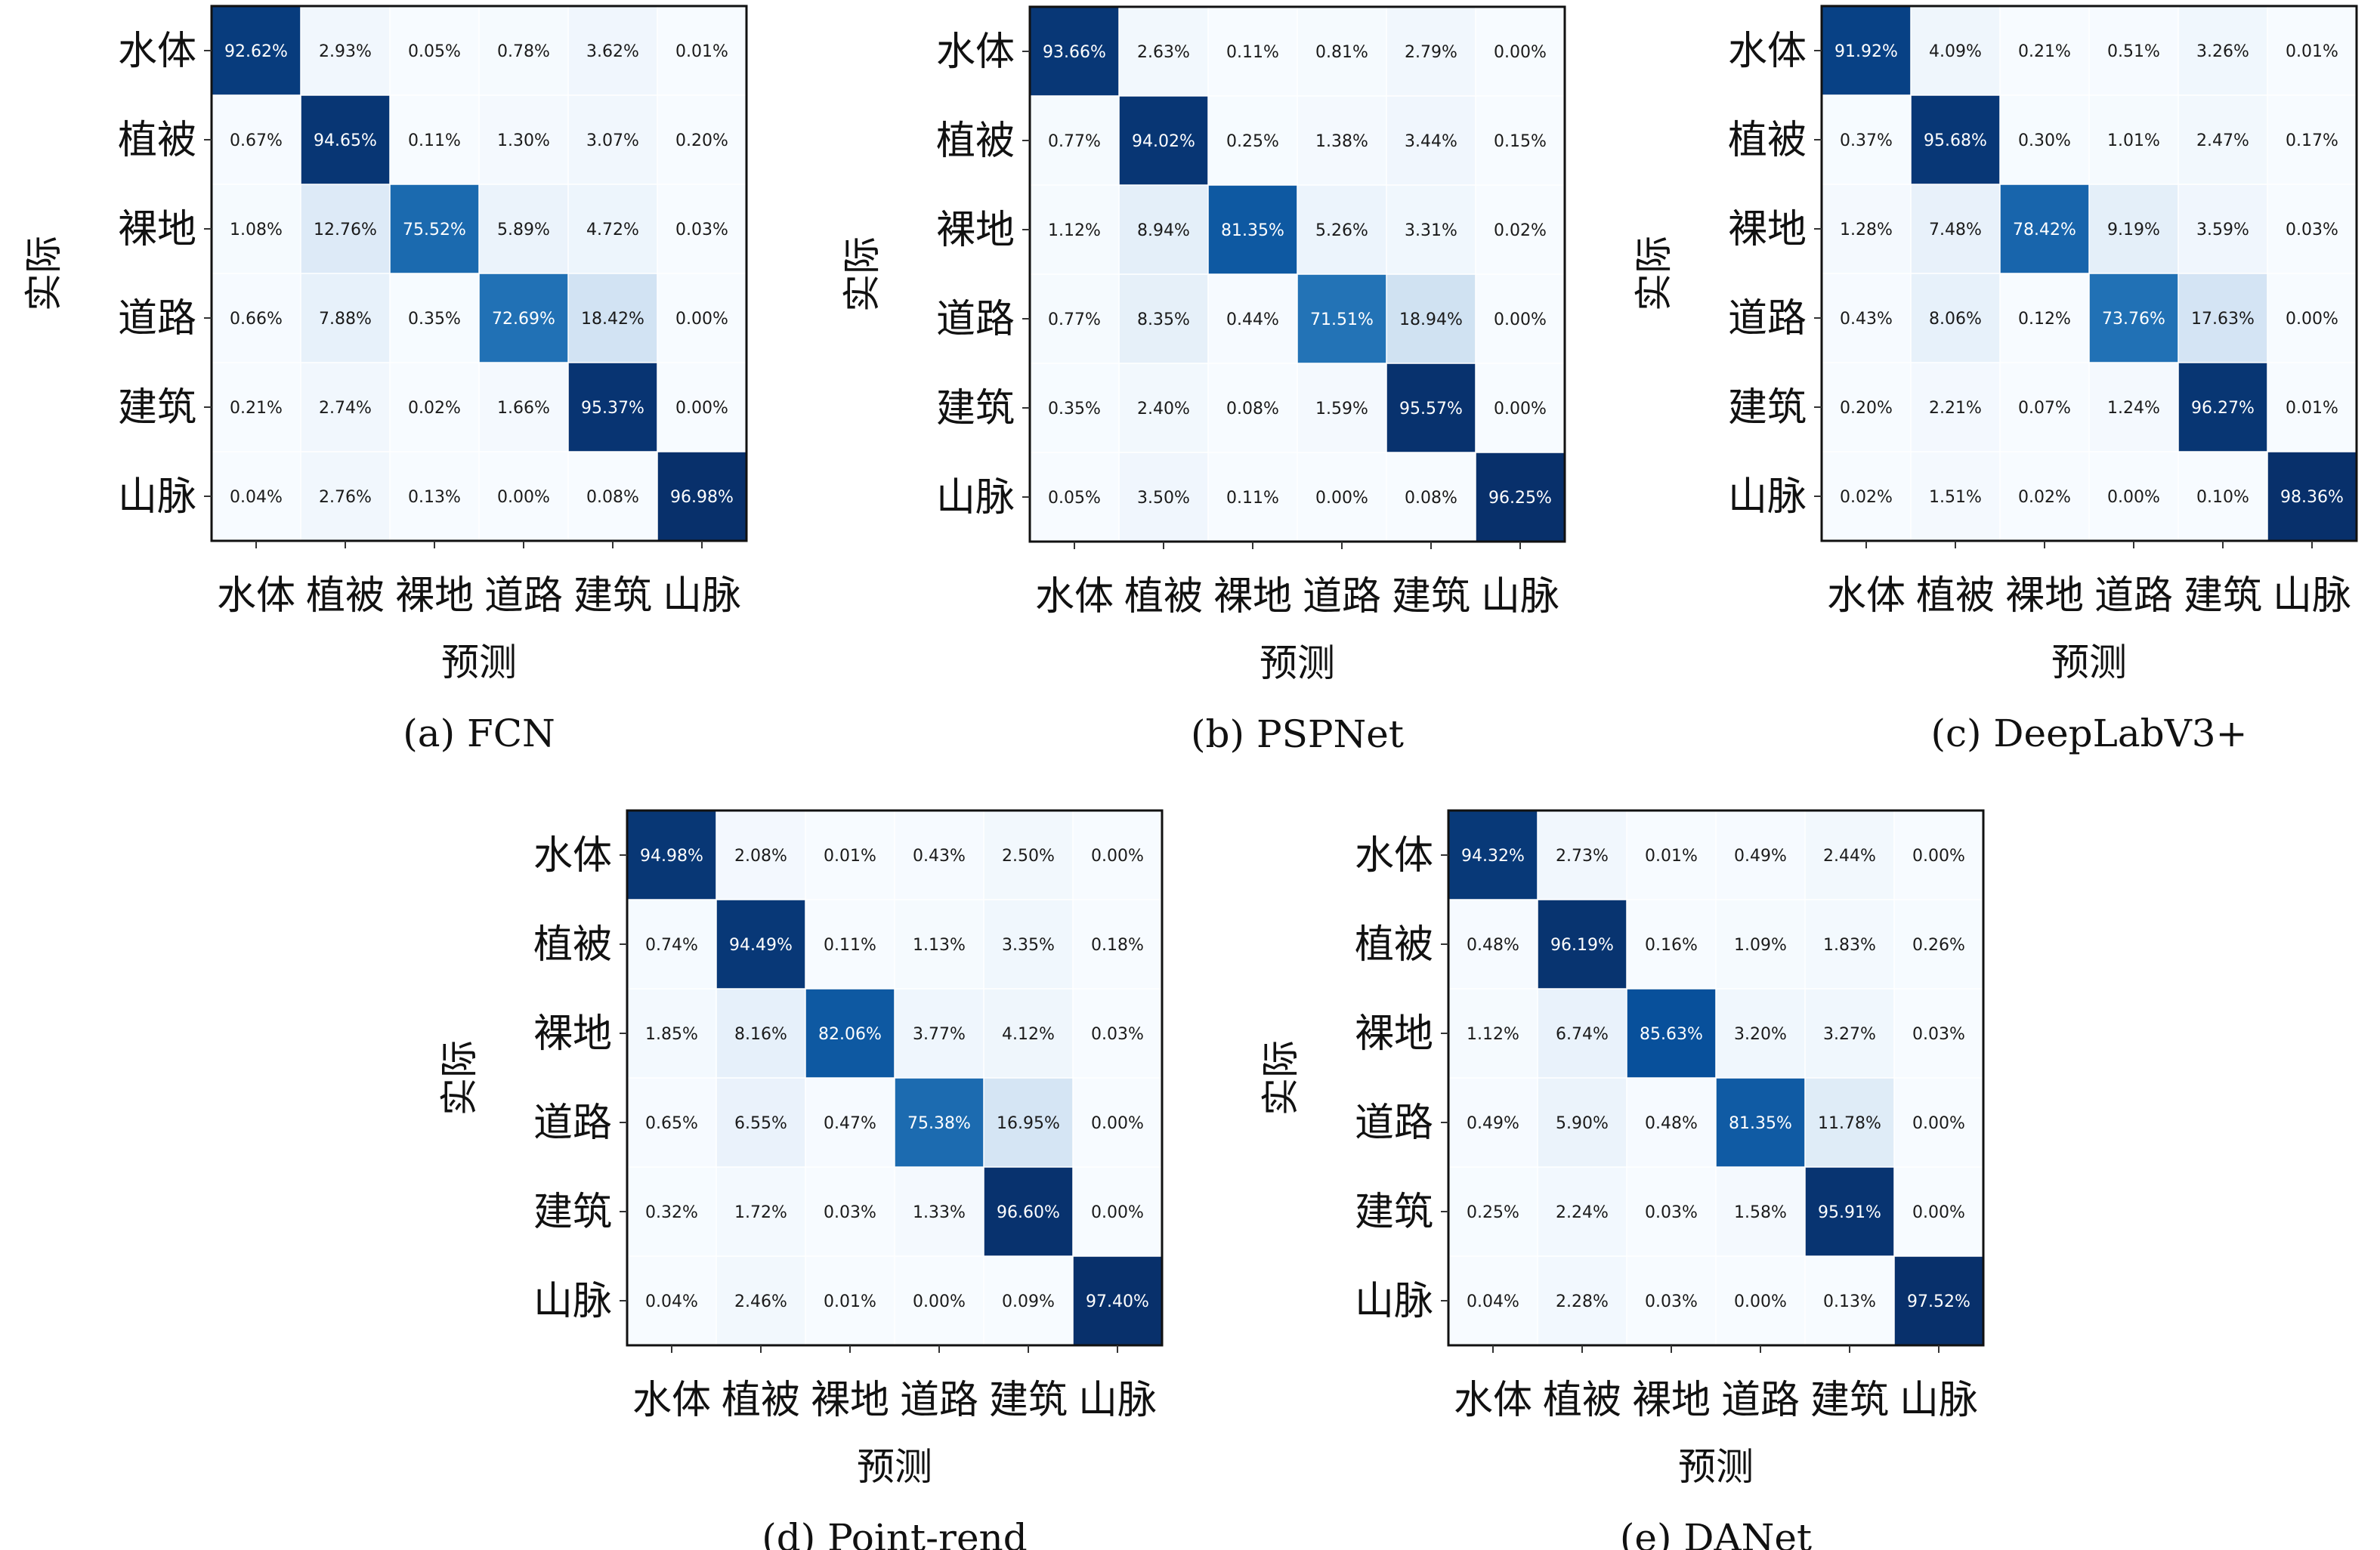 This screenshot has height=1550, width=2380. I want to click on cell-value-label: 1.09%, so click(1760, 946).